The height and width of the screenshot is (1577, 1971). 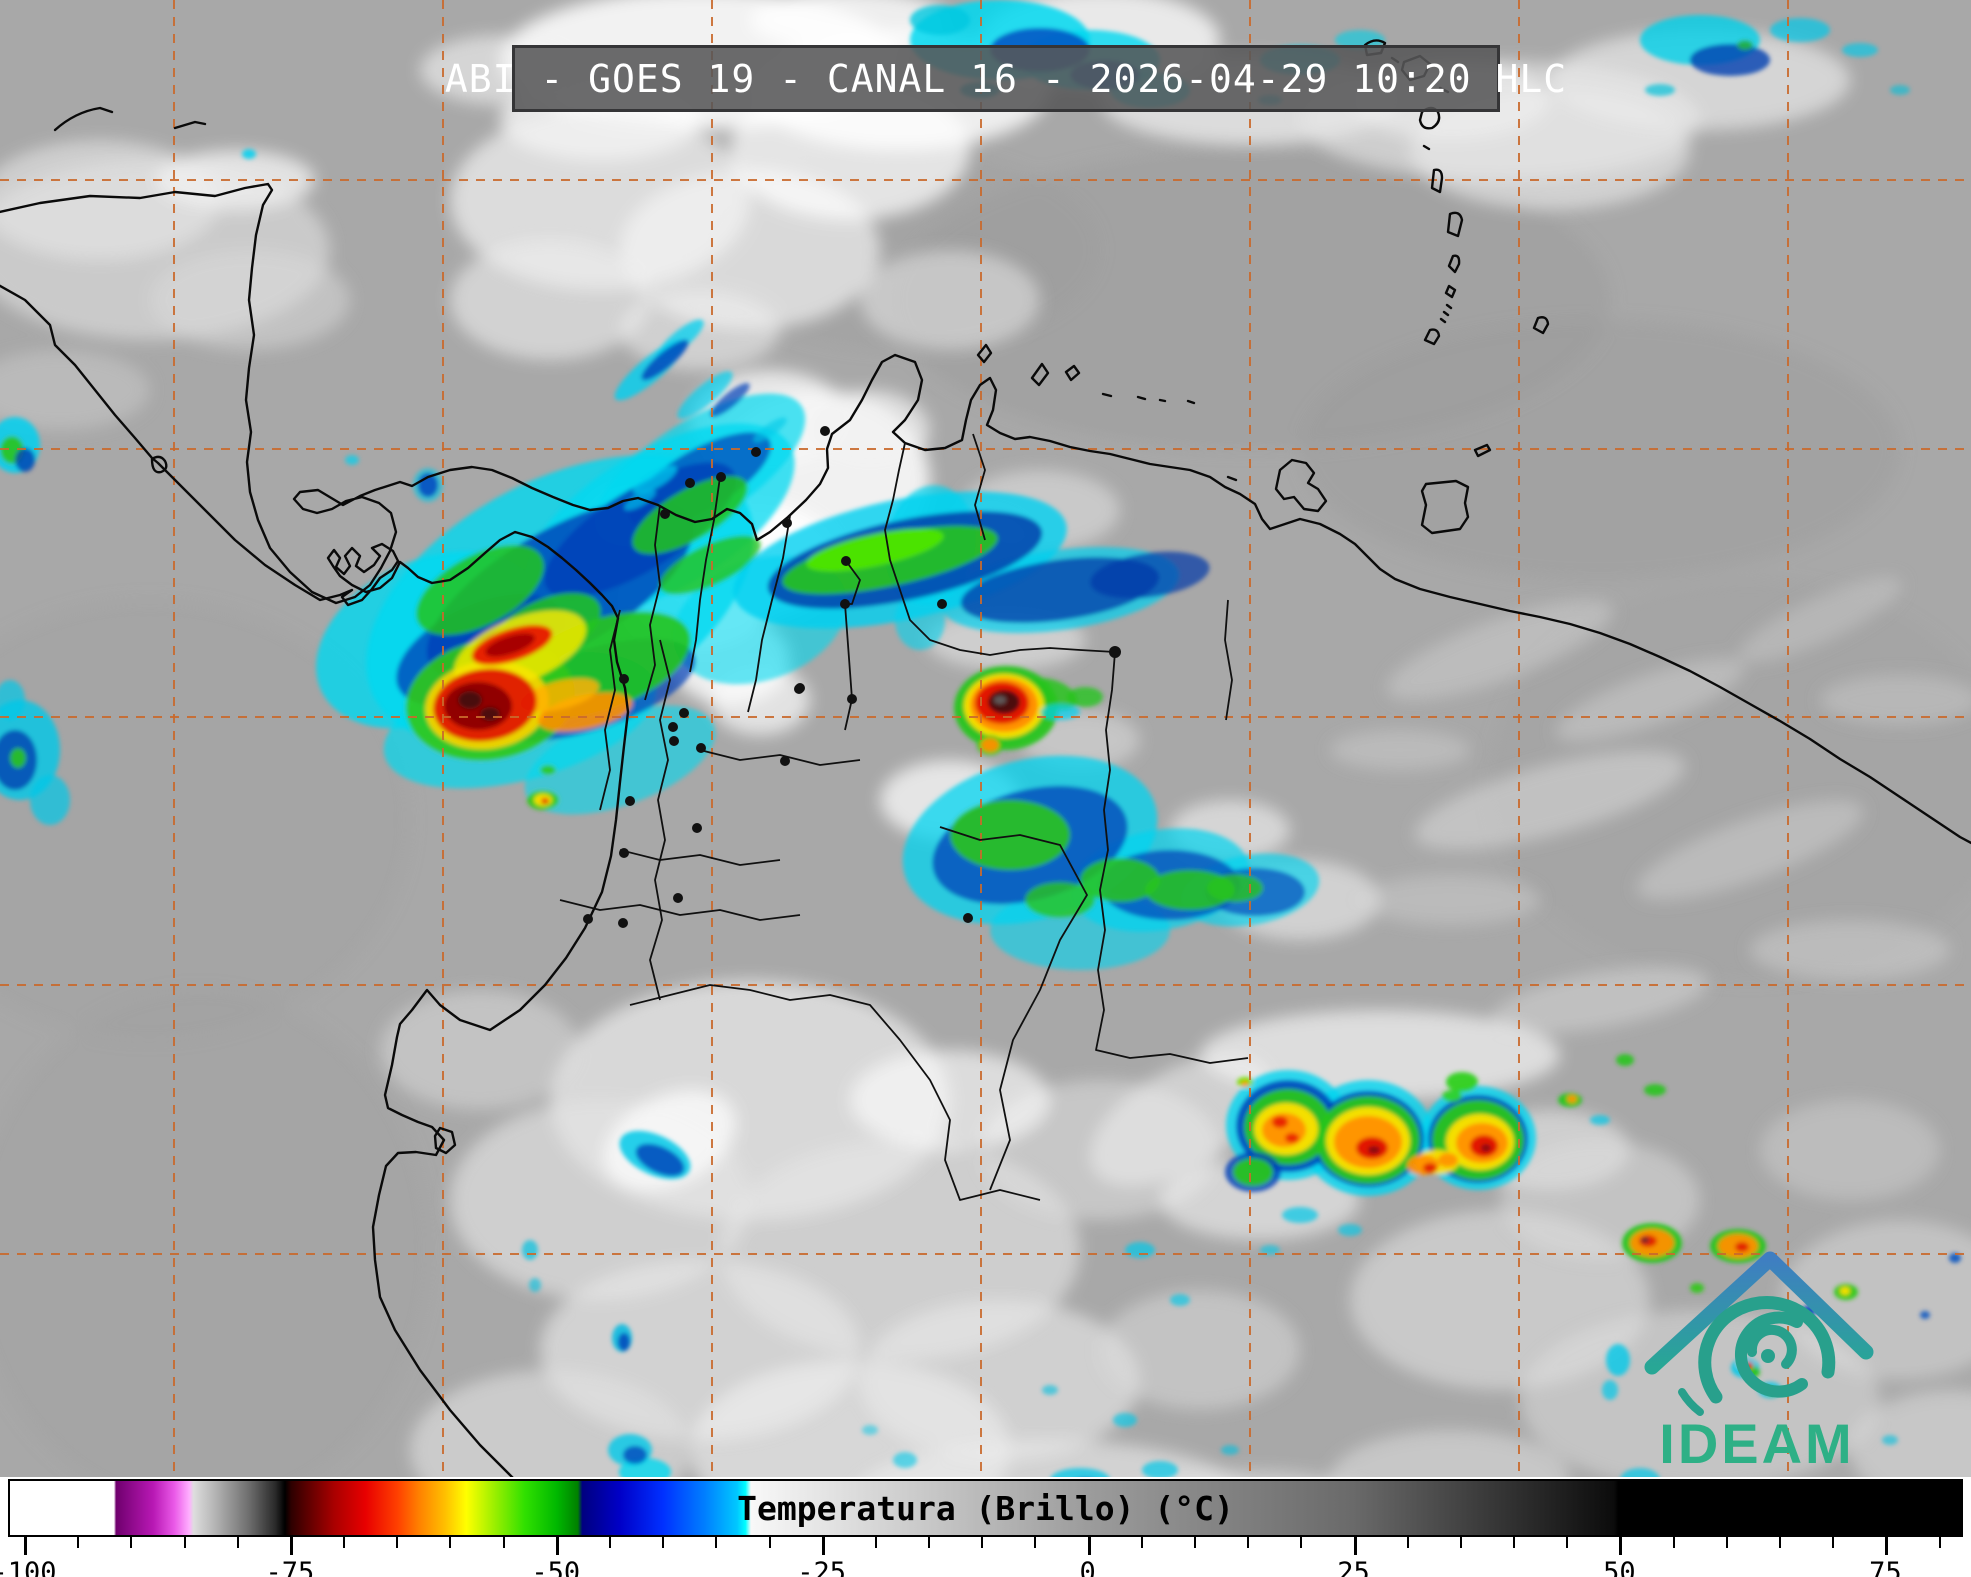 What do you see at coordinates (159, 464) in the screenshot?
I see `lake-nicaragua` at bounding box center [159, 464].